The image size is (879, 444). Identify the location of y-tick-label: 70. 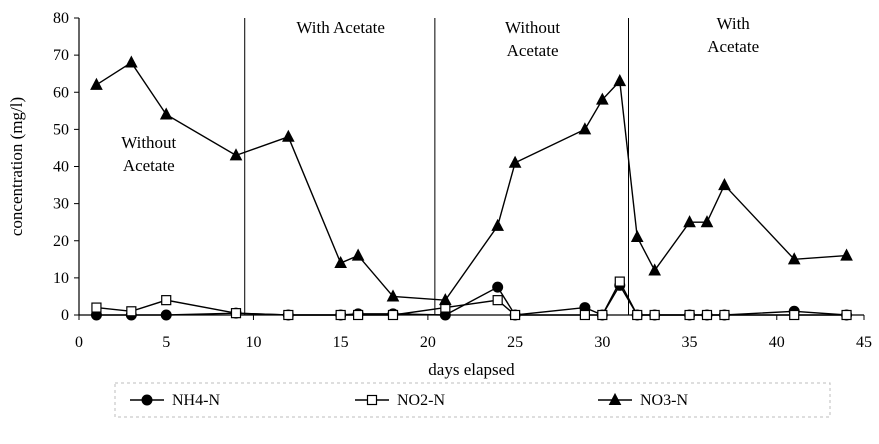
(61, 55).